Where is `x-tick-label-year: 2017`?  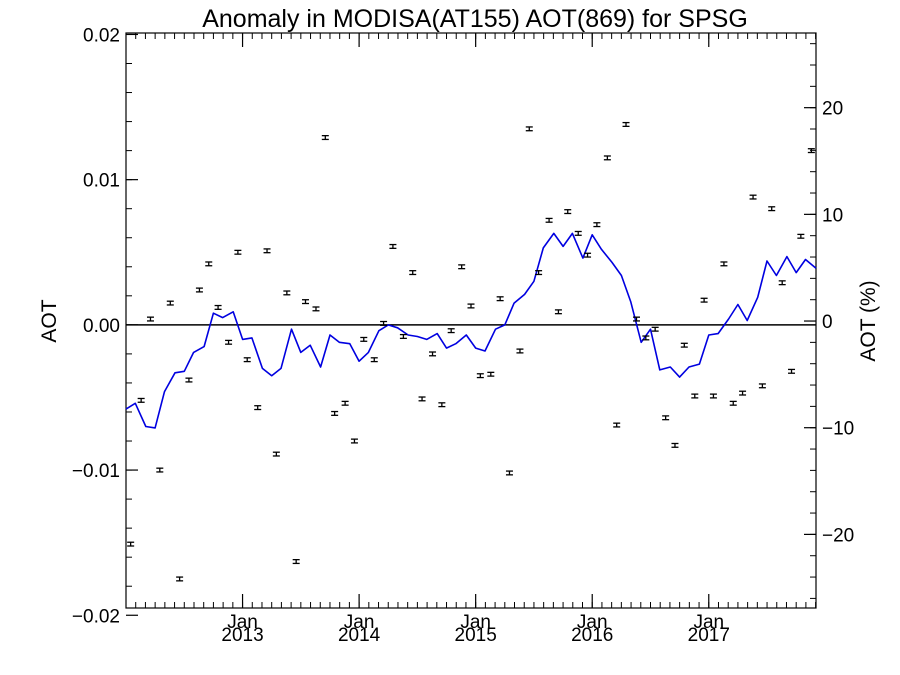 x-tick-label-year: 2017 is located at coordinates (709, 635).